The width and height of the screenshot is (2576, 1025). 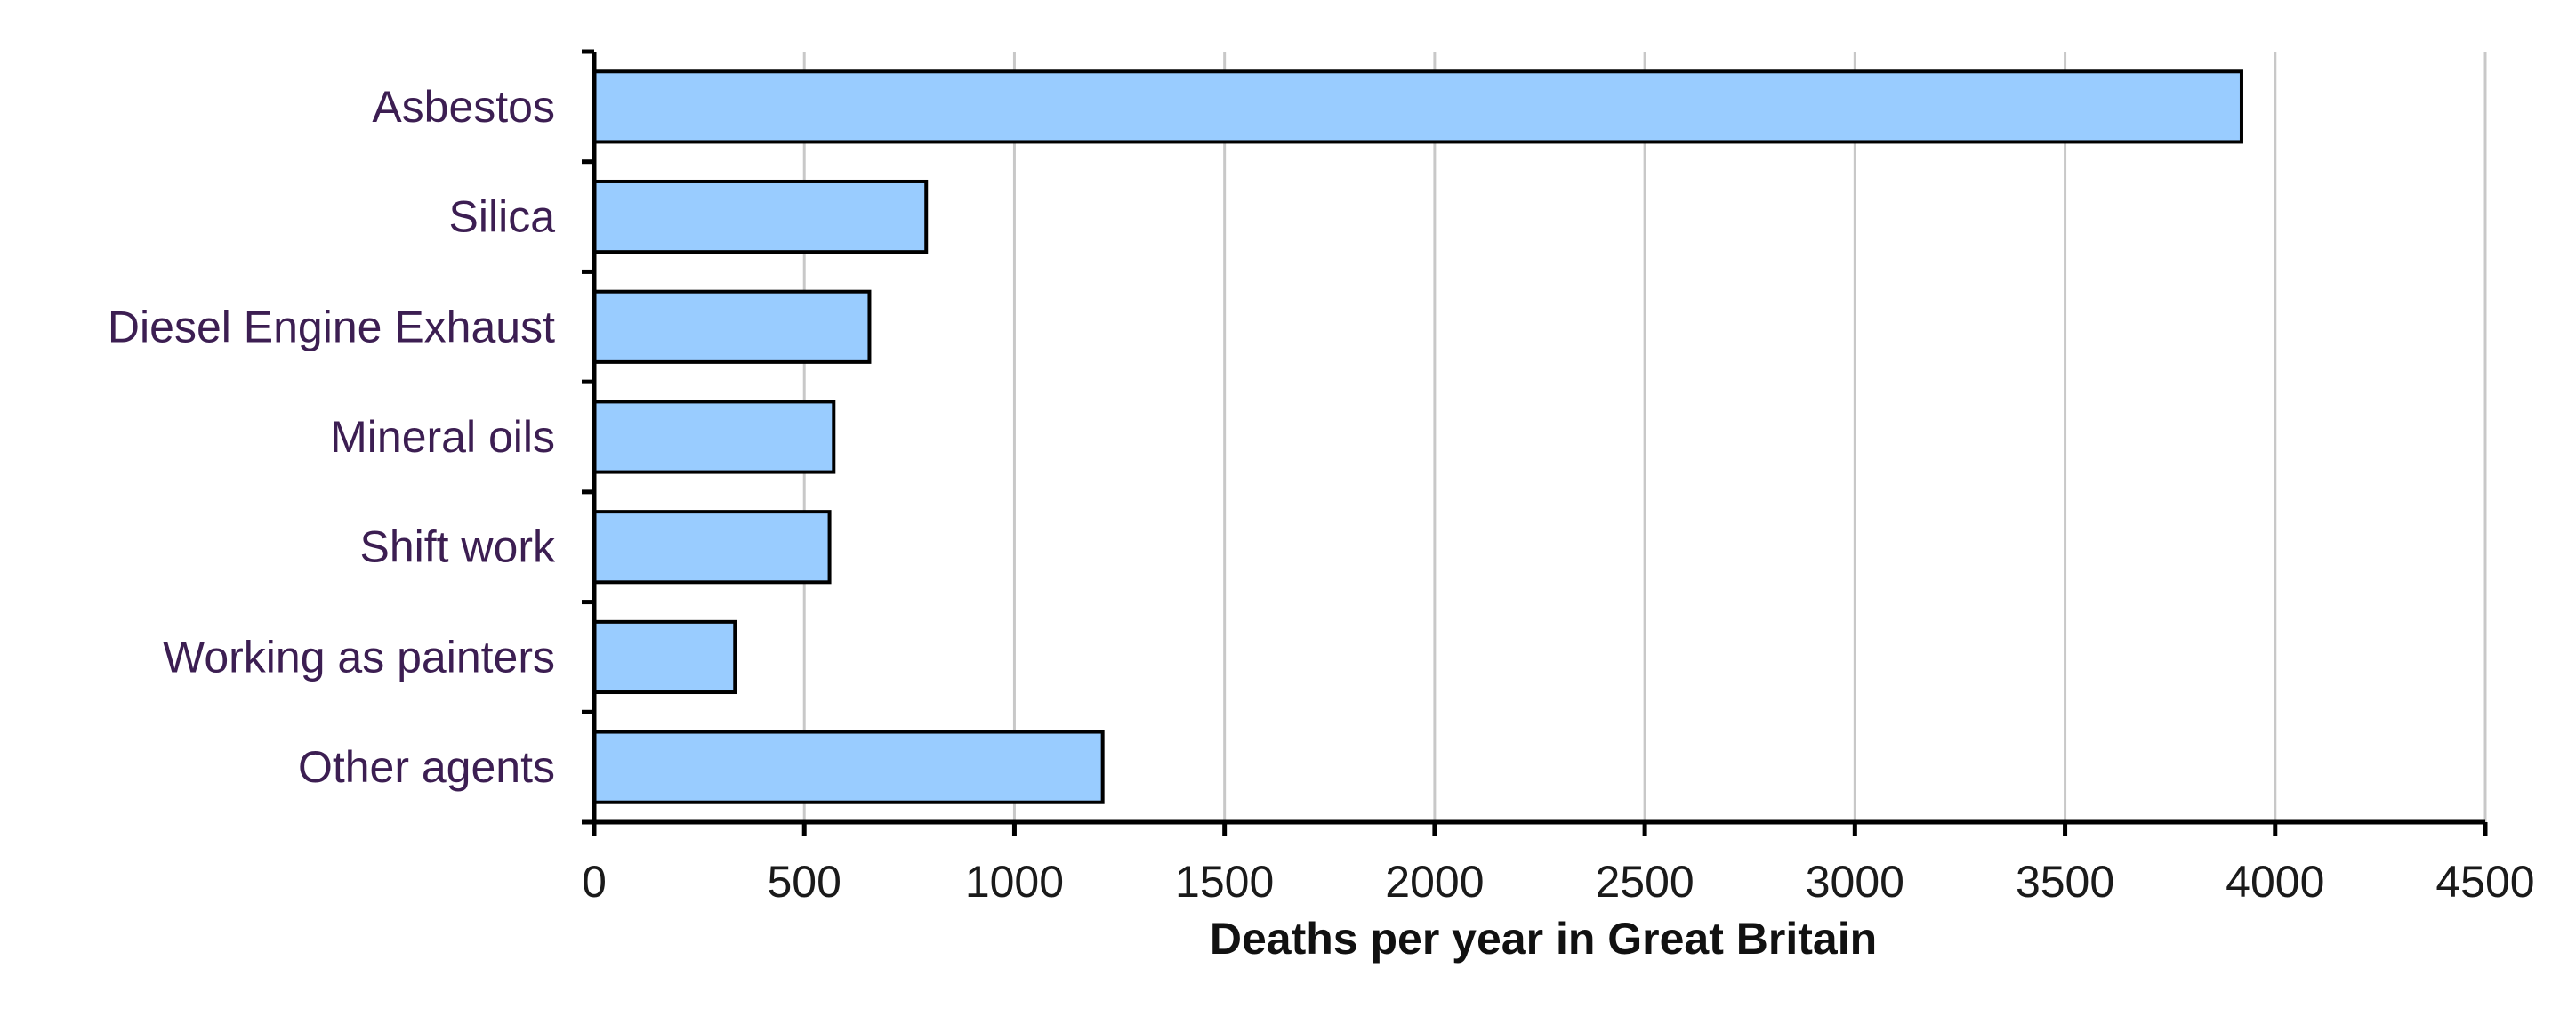 What do you see at coordinates (426, 767) in the screenshot?
I see `category-label: Other agents` at bounding box center [426, 767].